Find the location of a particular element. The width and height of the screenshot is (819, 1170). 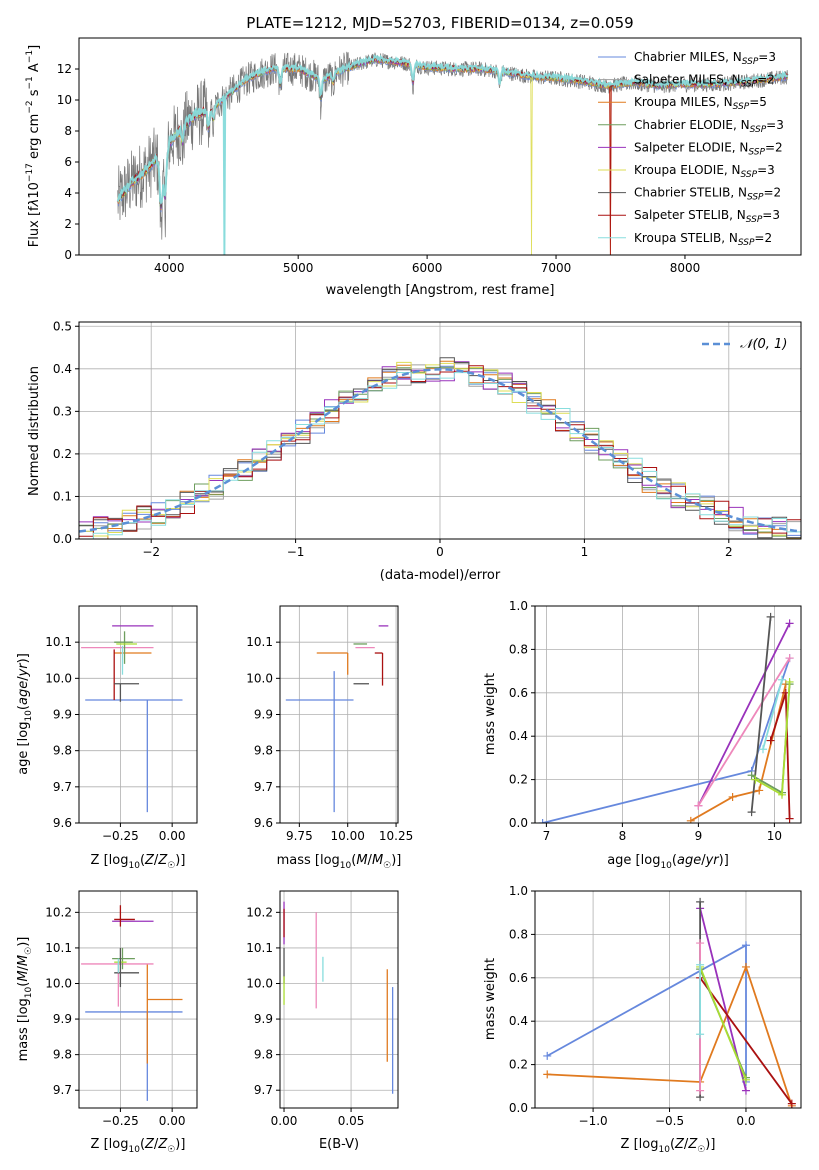

mass_vs_ebv-ytick-label-4: 10.1 is located at coordinates (259, 948).